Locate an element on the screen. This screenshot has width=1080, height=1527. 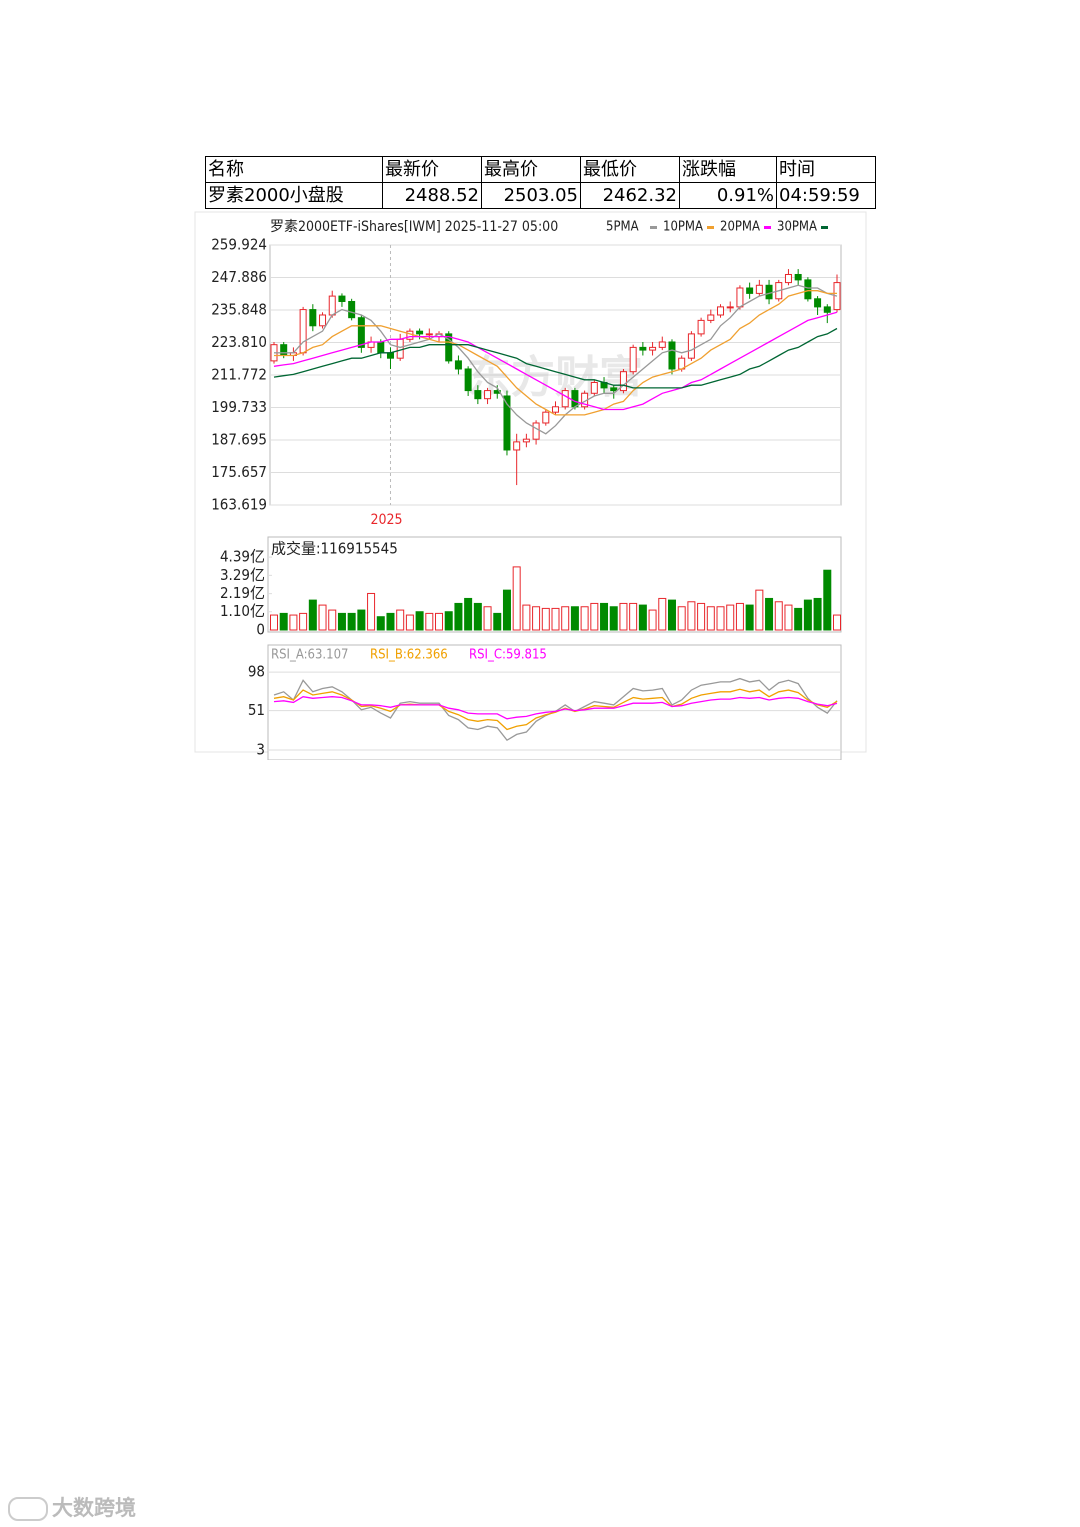
watermark: 东方财富 is located at coordinates (555, 377).